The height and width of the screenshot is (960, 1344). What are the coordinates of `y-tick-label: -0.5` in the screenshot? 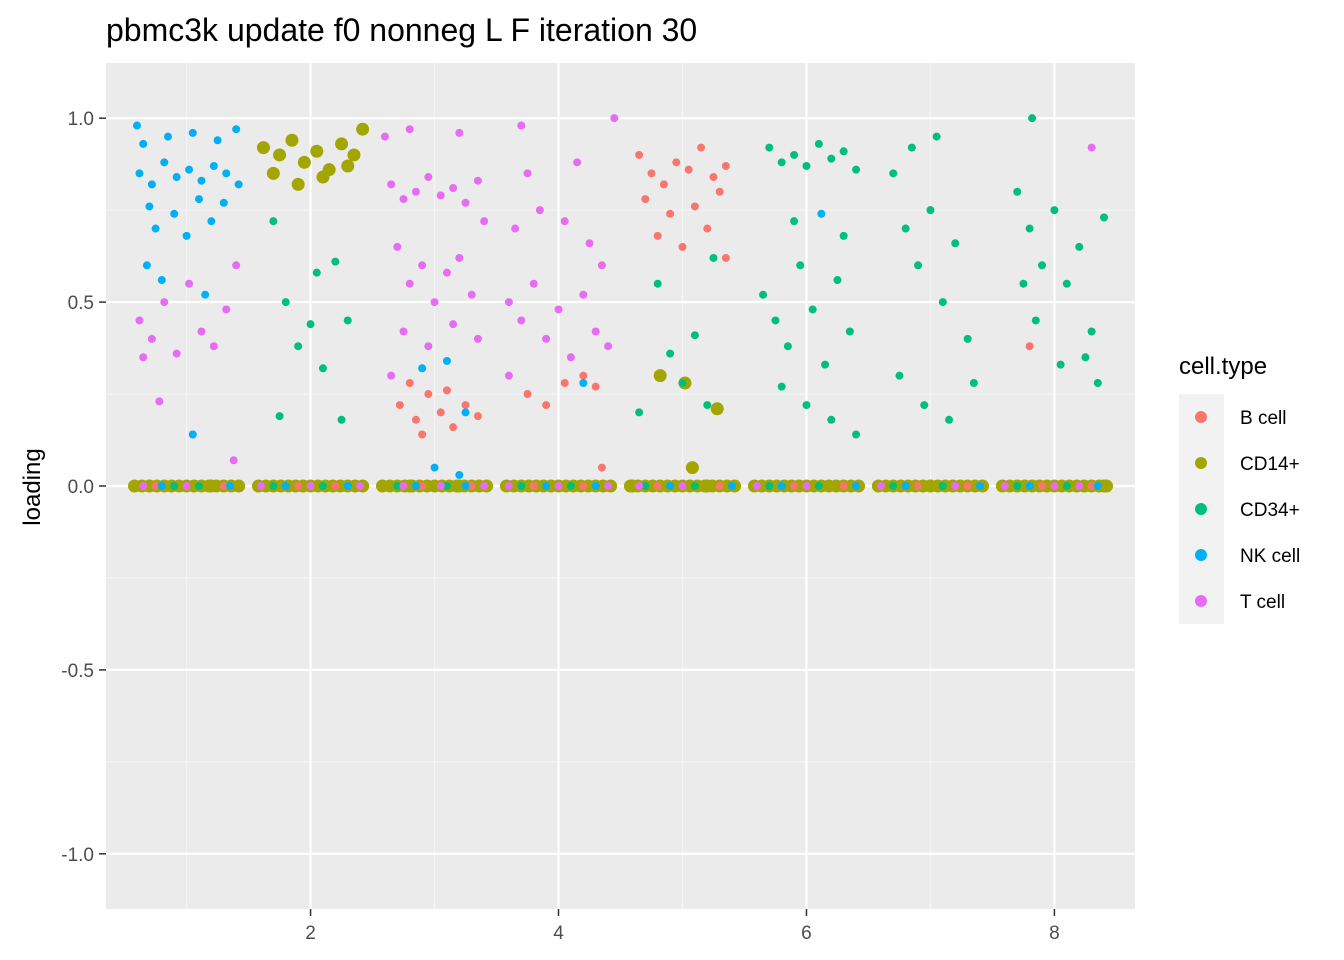 It's located at (77, 671).